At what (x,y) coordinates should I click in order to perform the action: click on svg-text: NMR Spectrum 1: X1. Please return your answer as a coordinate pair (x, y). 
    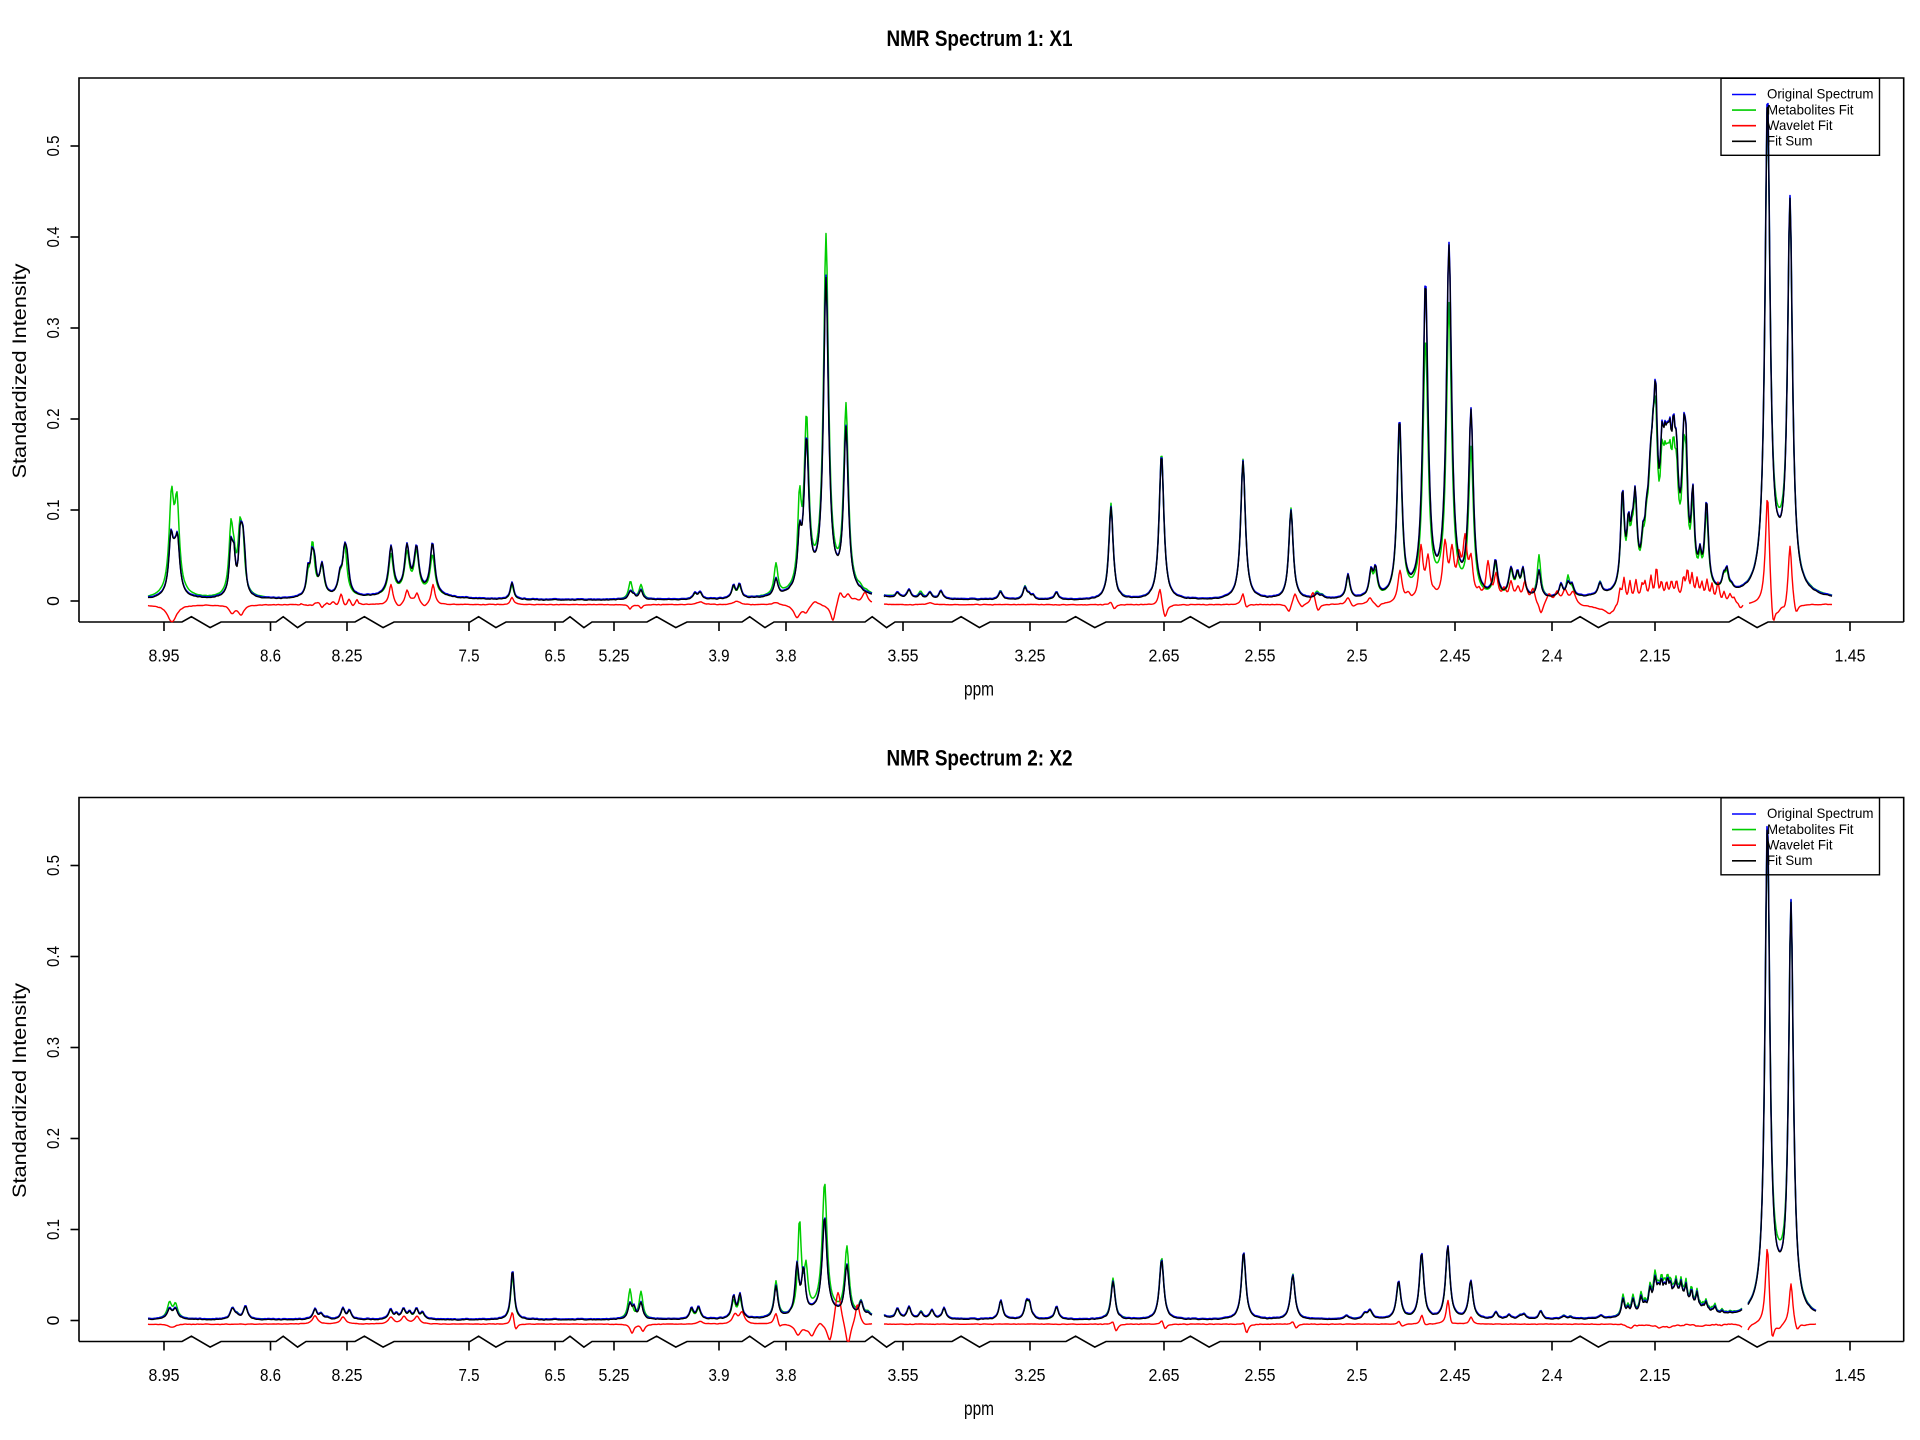
    Looking at the image, I should click on (980, 38).